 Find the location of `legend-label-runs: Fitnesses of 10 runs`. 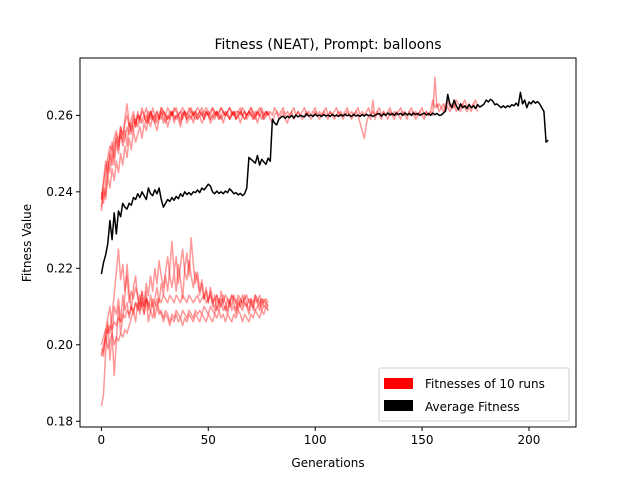

legend-label-runs: Fitnesses of 10 runs is located at coordinates (485, 384).